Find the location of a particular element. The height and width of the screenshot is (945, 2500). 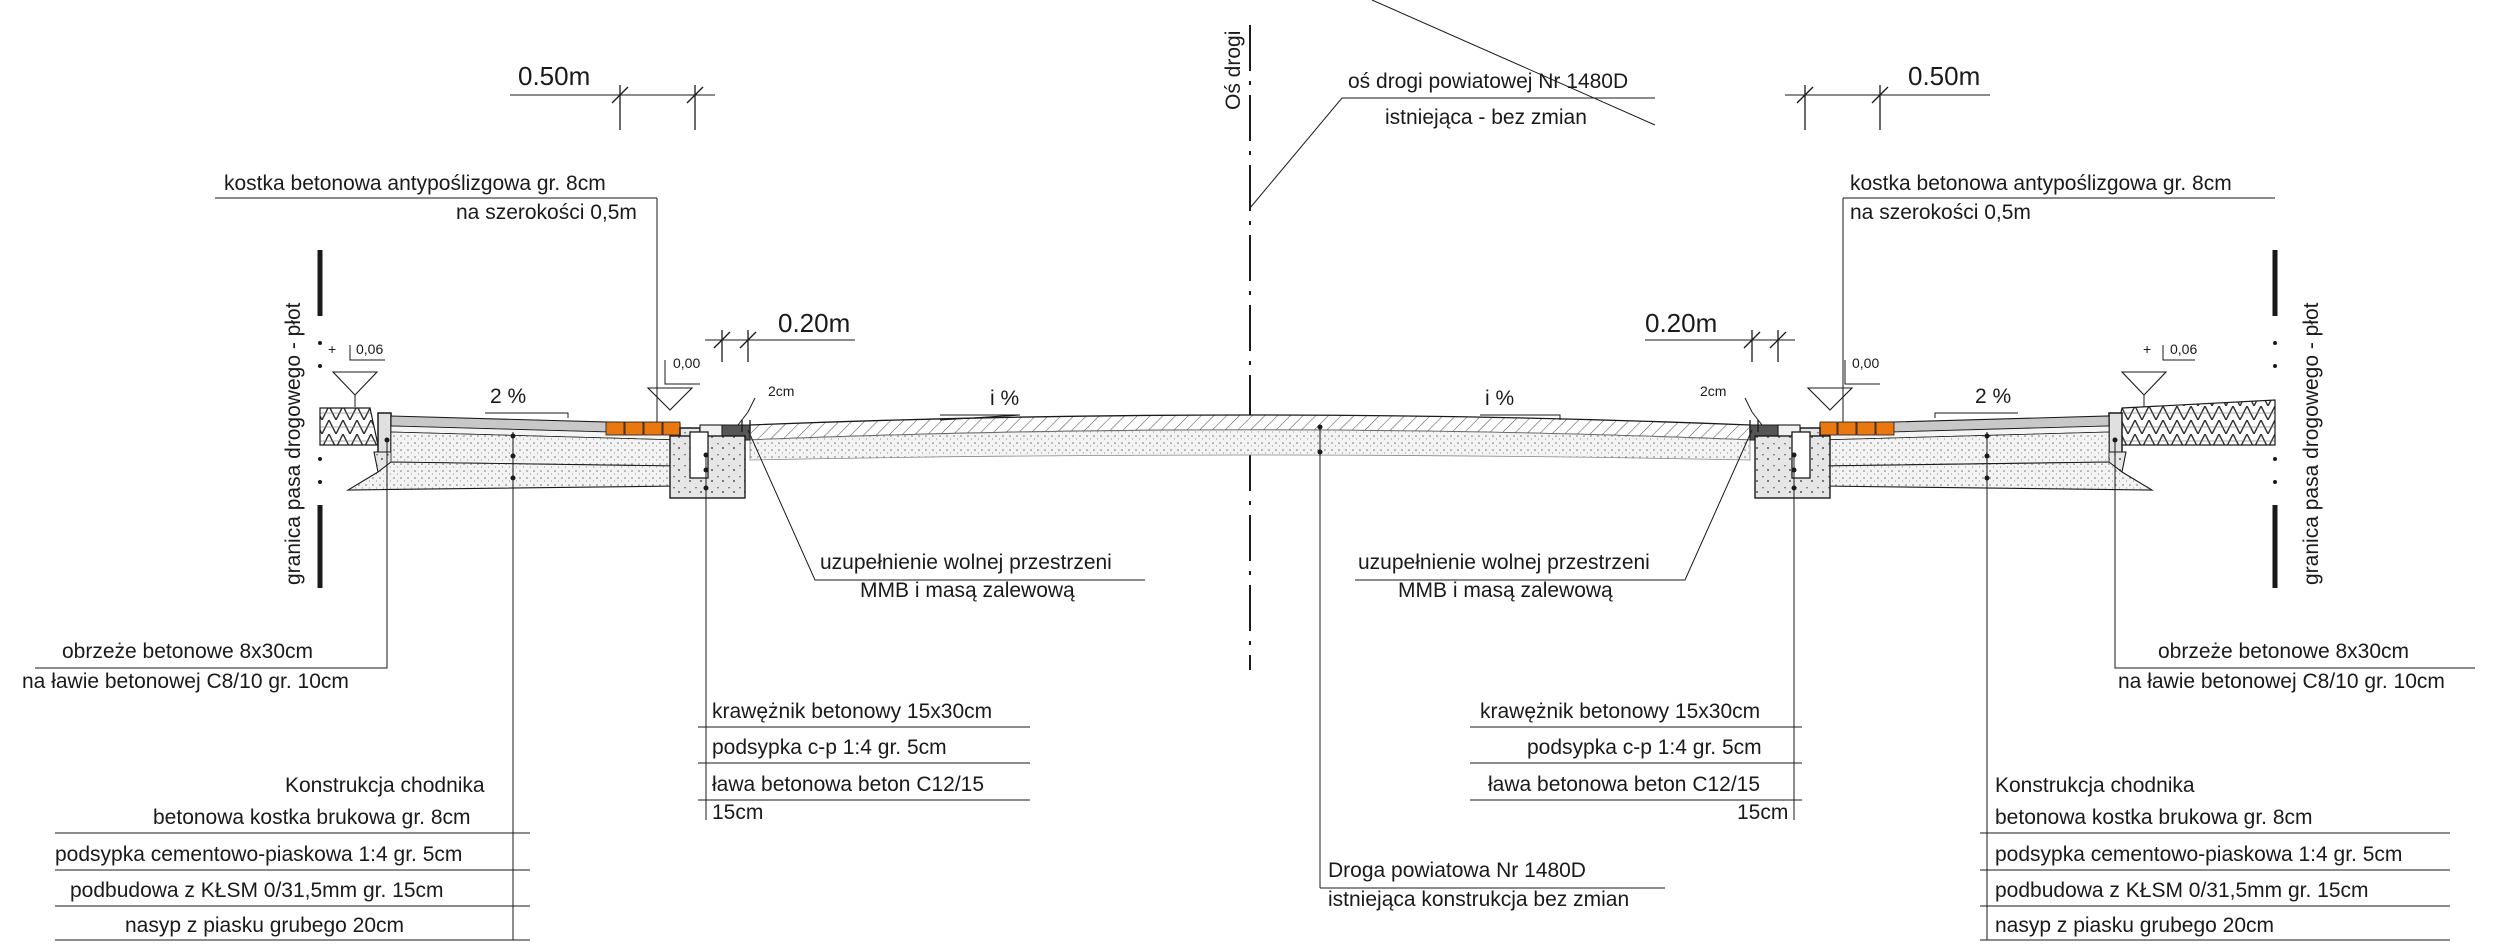

curb-line2-right: podsypka c-p 1:4 gr. 5cm is located at coordinates (1644, 747).